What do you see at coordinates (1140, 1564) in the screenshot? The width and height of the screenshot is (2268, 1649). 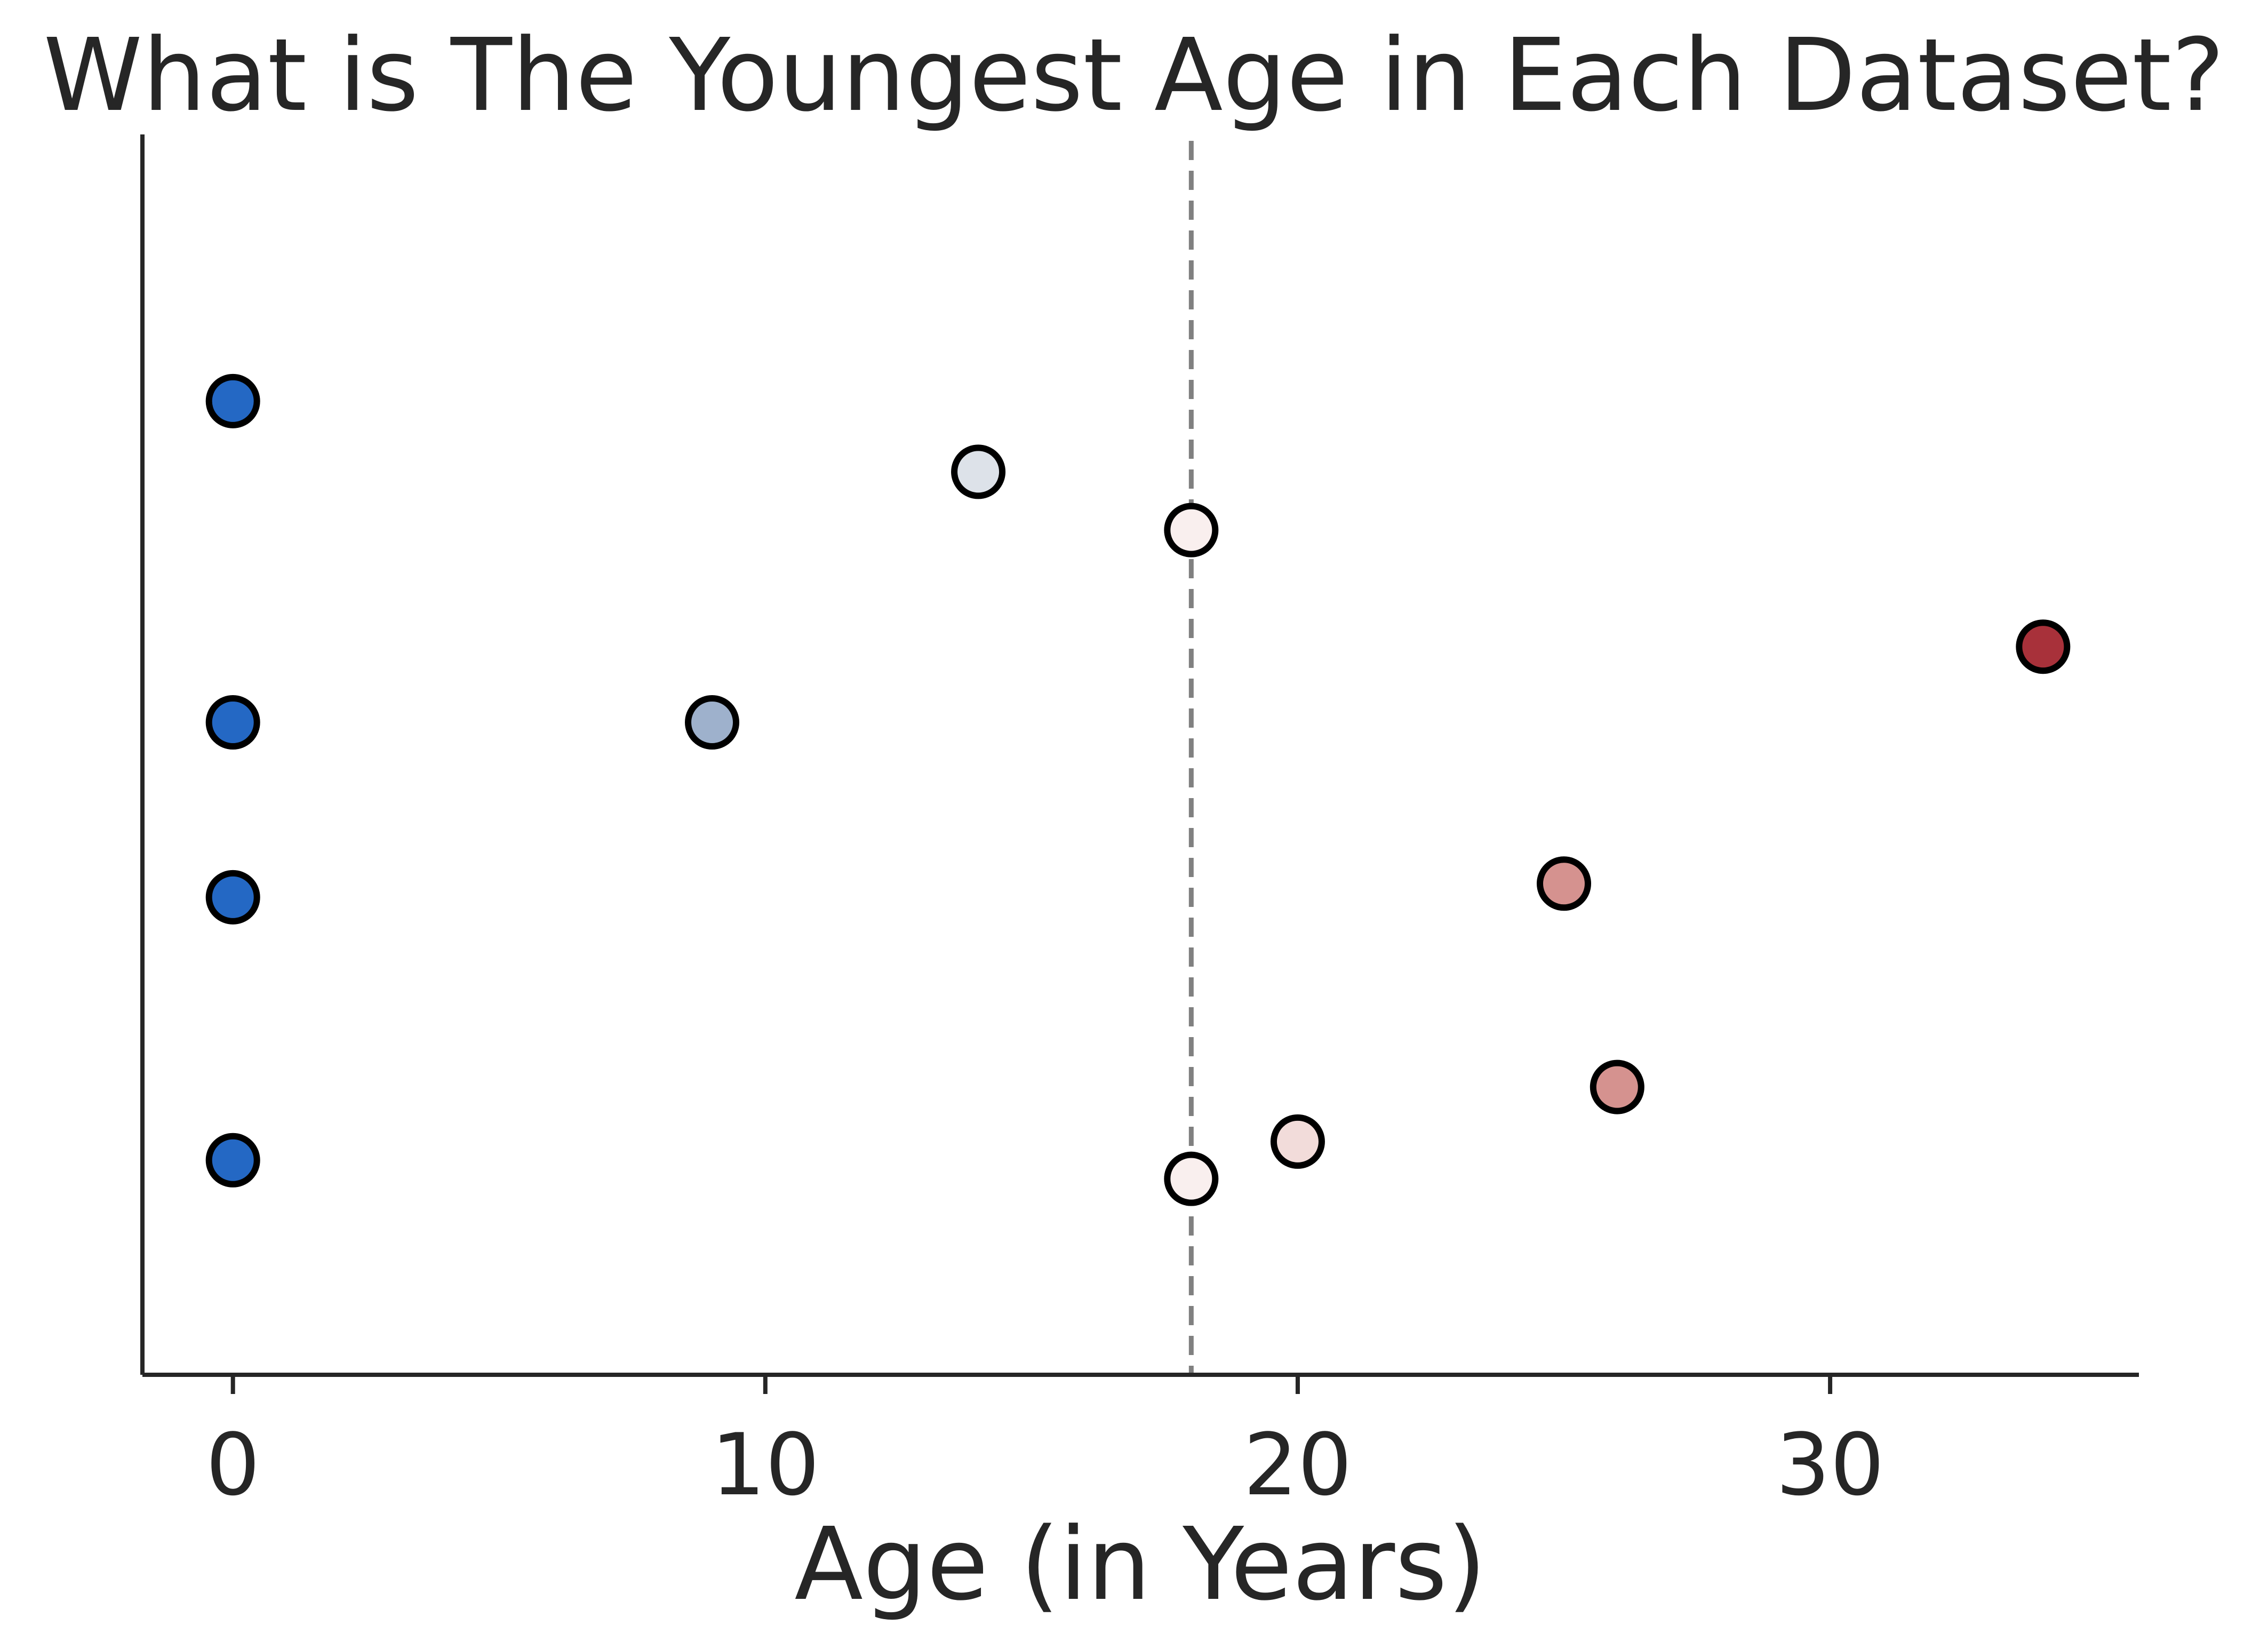 I see `x-axis-label: Age (in Years)` at bounding box center [1140, 1564].